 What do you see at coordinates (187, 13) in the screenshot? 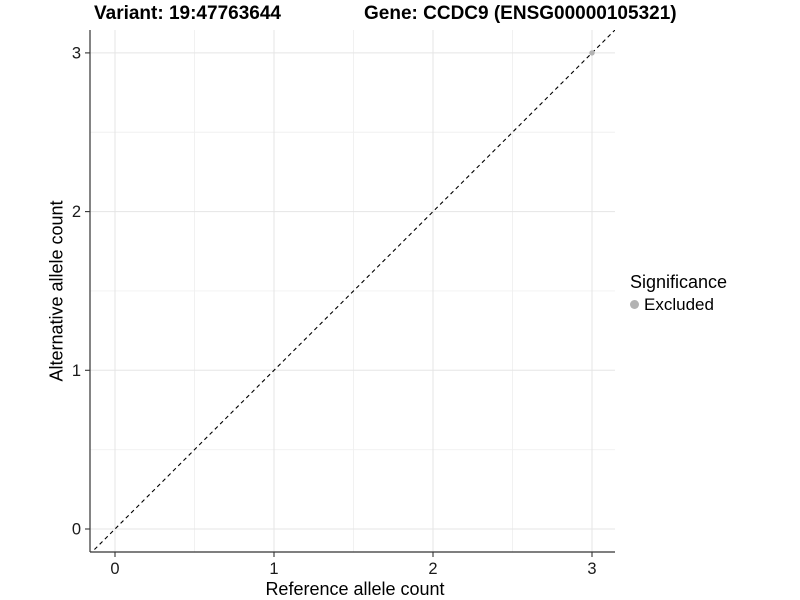
I see `plot-title-variant: Variant: 19:47763644` at bounding box center [187, 13].